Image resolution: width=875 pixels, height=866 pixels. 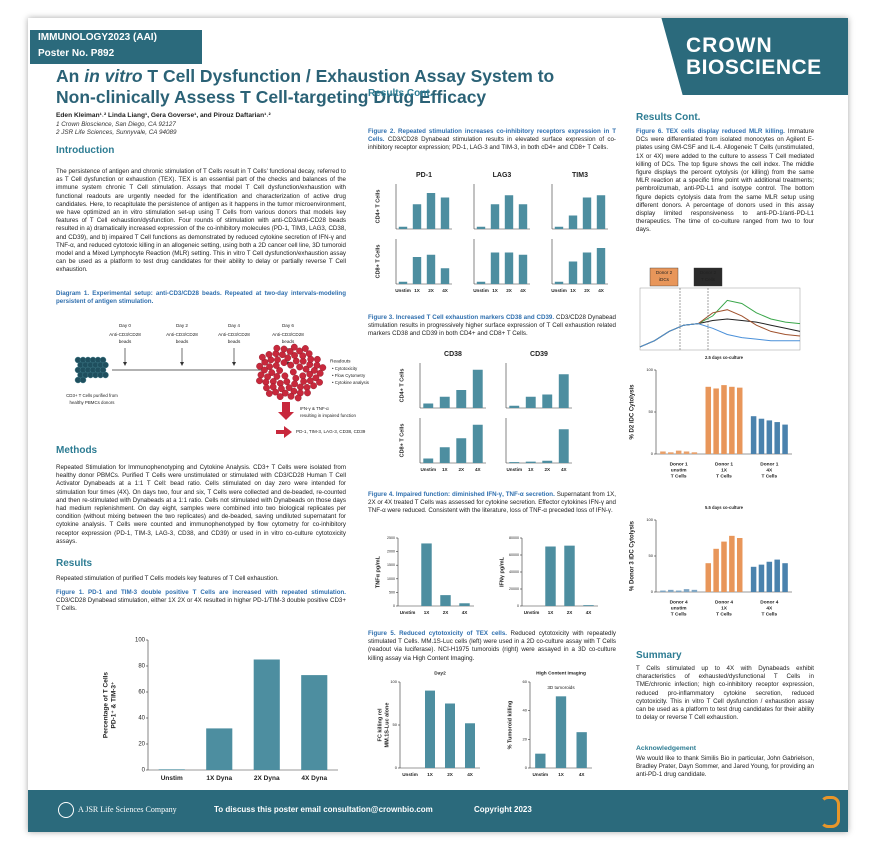 I want to click on section-heading: Methods, so click(x=77, y=450).